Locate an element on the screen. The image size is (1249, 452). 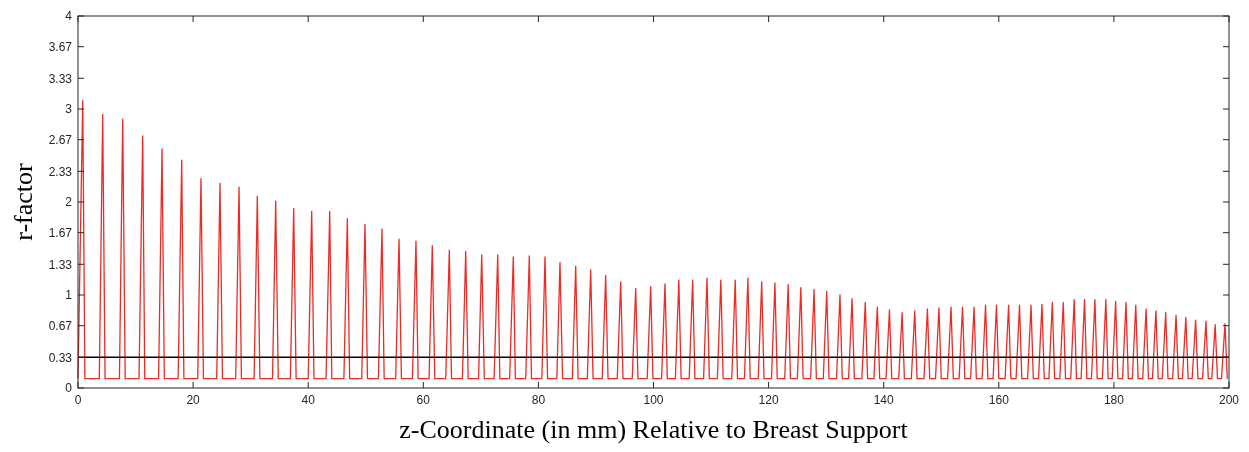
x-tick-label: 0 is located at coordinates (78, 400).